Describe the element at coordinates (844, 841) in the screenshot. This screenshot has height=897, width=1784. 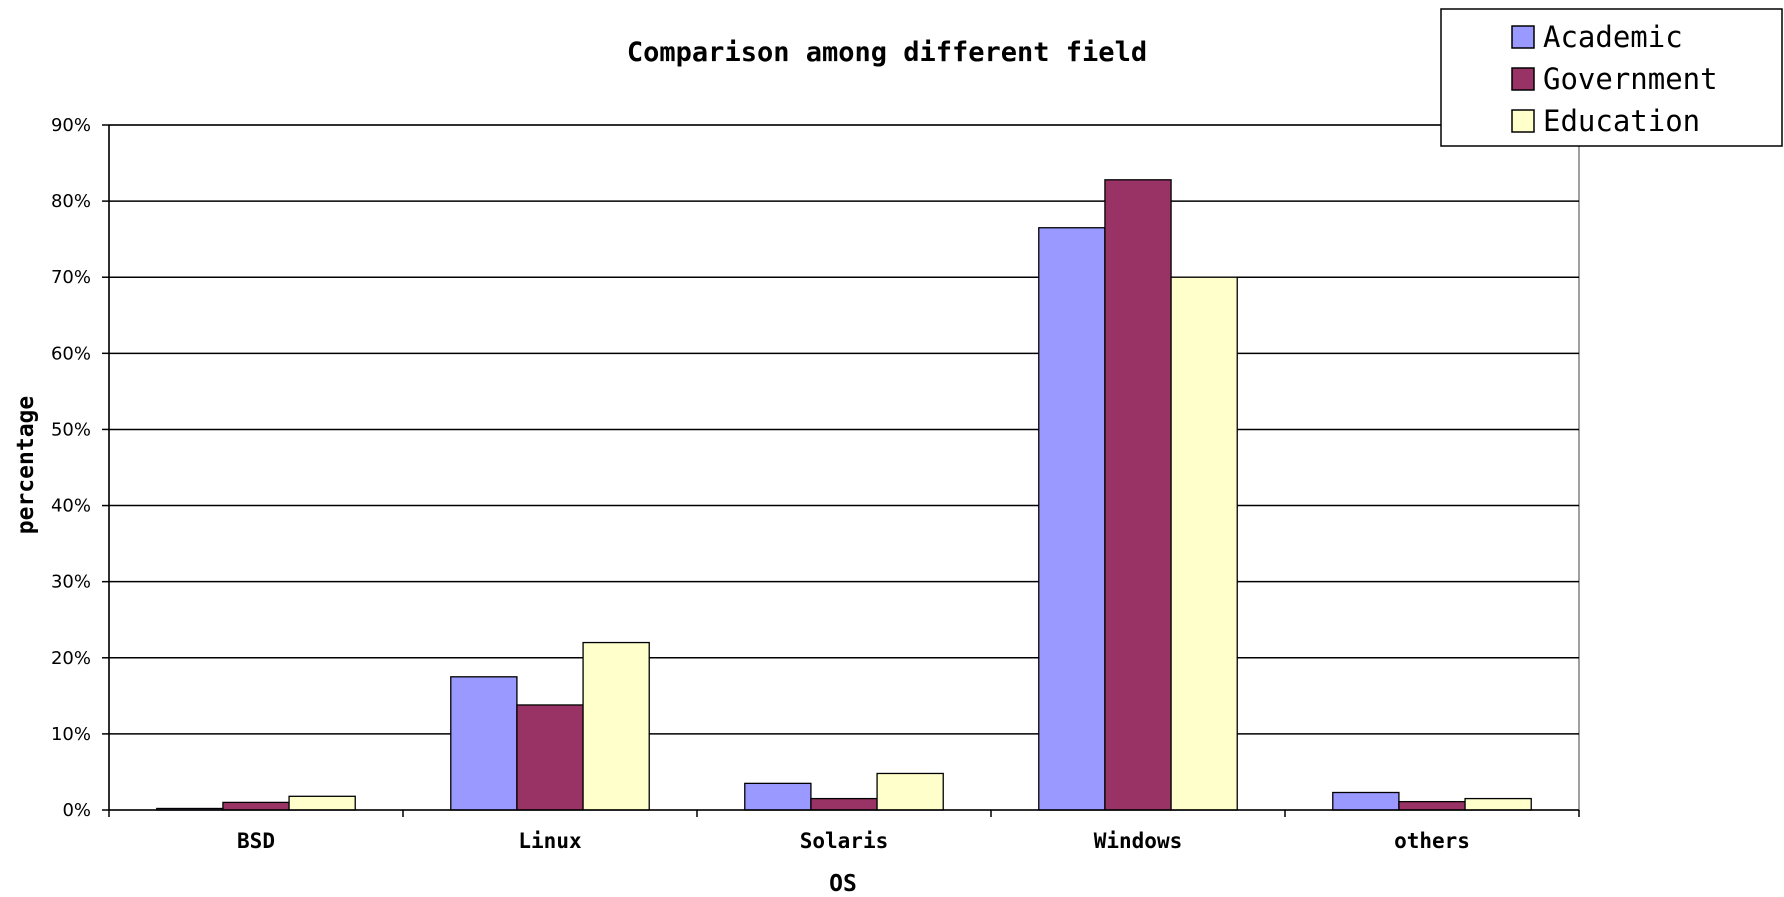
I see `x-tick-label: Solaris` at that location.